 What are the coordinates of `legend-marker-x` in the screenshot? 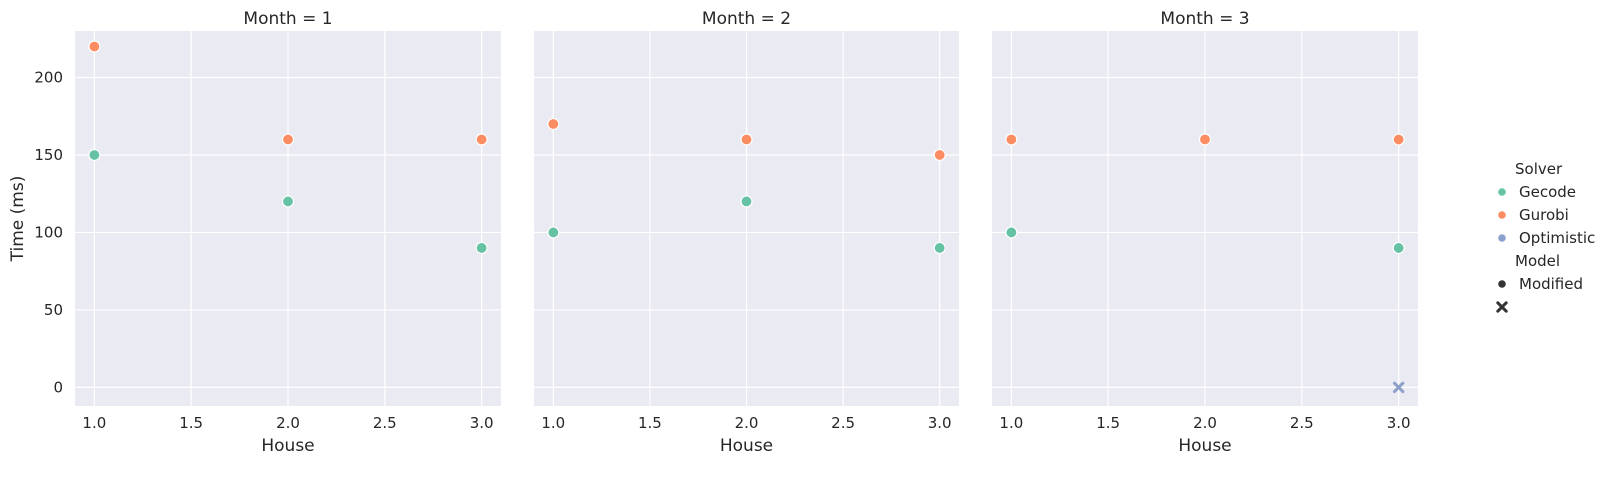 It's located at (1502, 307).